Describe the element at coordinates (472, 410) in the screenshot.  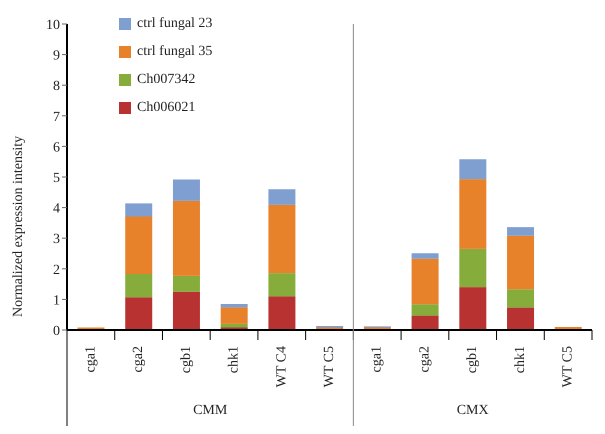
I see `text: CMX` at that location.